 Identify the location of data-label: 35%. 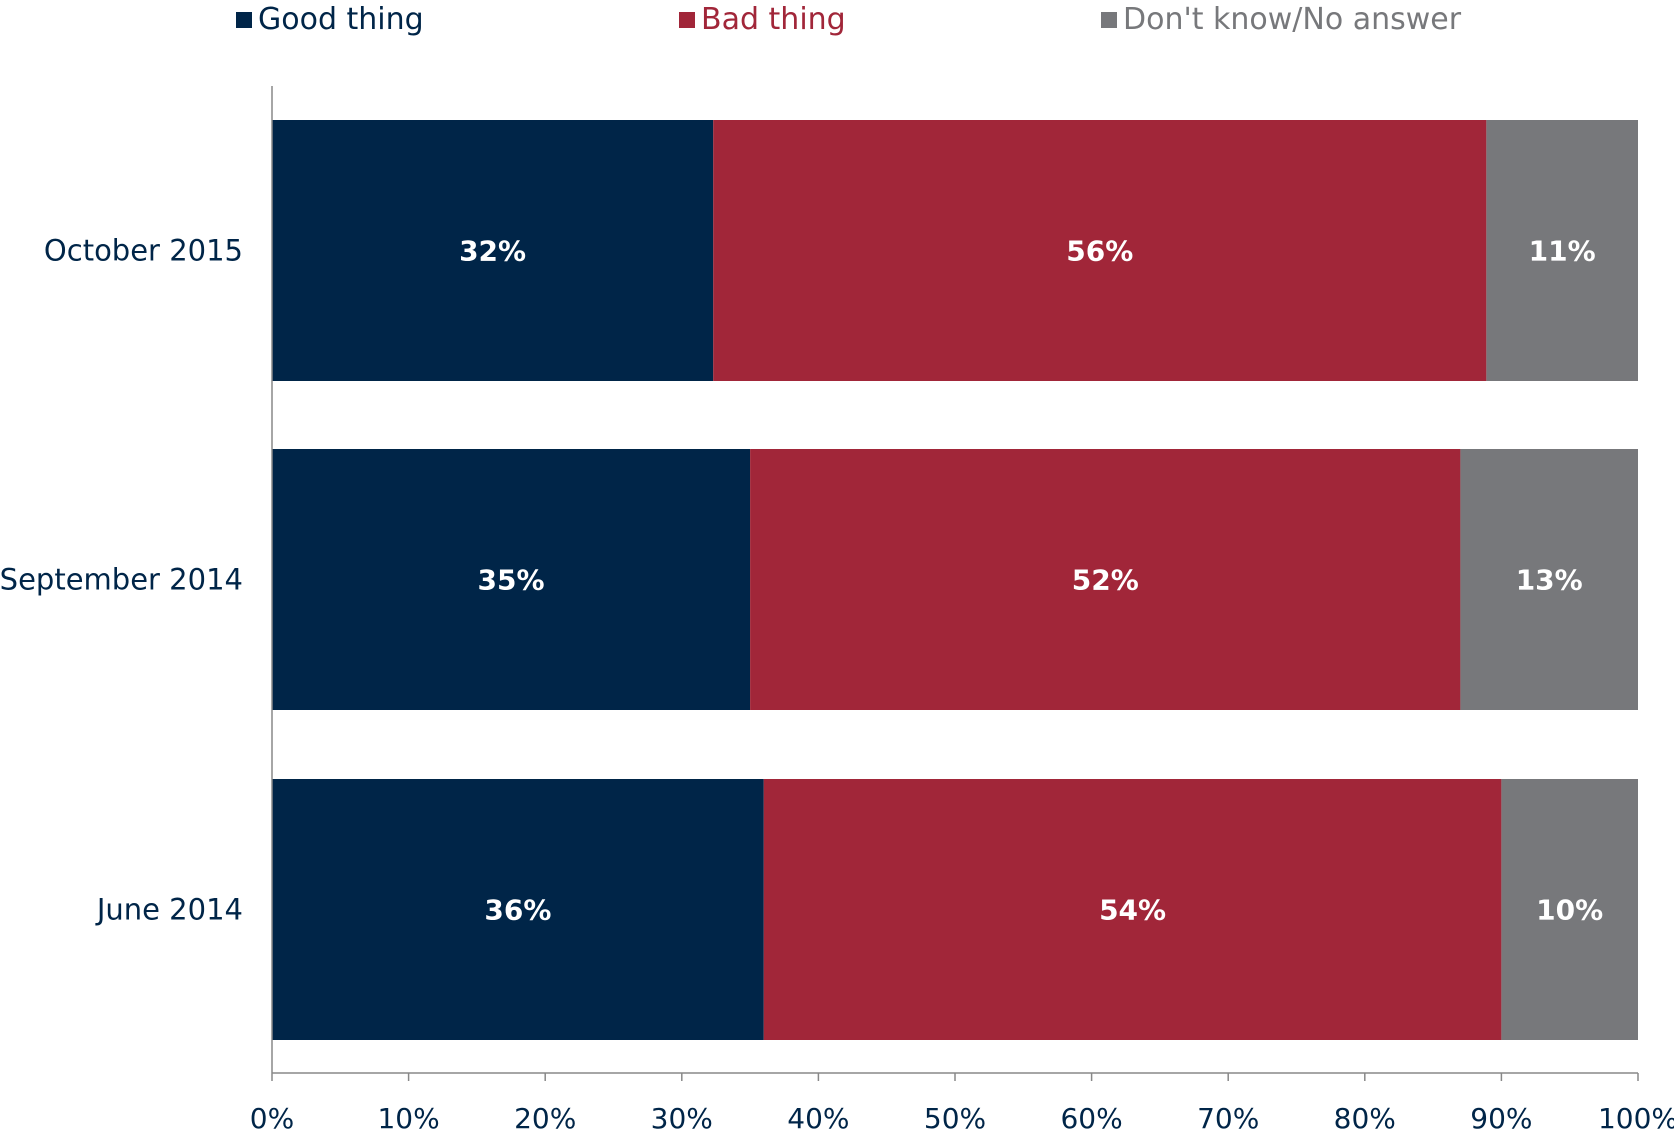
(511, 580).